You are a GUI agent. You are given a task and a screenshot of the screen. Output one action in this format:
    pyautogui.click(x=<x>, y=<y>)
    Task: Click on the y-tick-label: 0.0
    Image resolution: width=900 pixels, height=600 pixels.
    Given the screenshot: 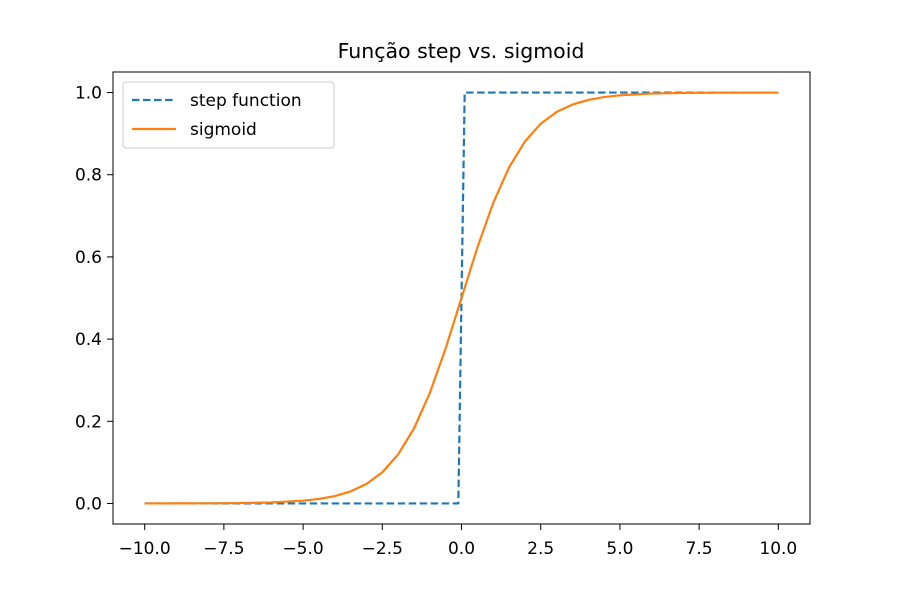 What is the action you would take?
    pyautogui.click(x=88, y=504)
    